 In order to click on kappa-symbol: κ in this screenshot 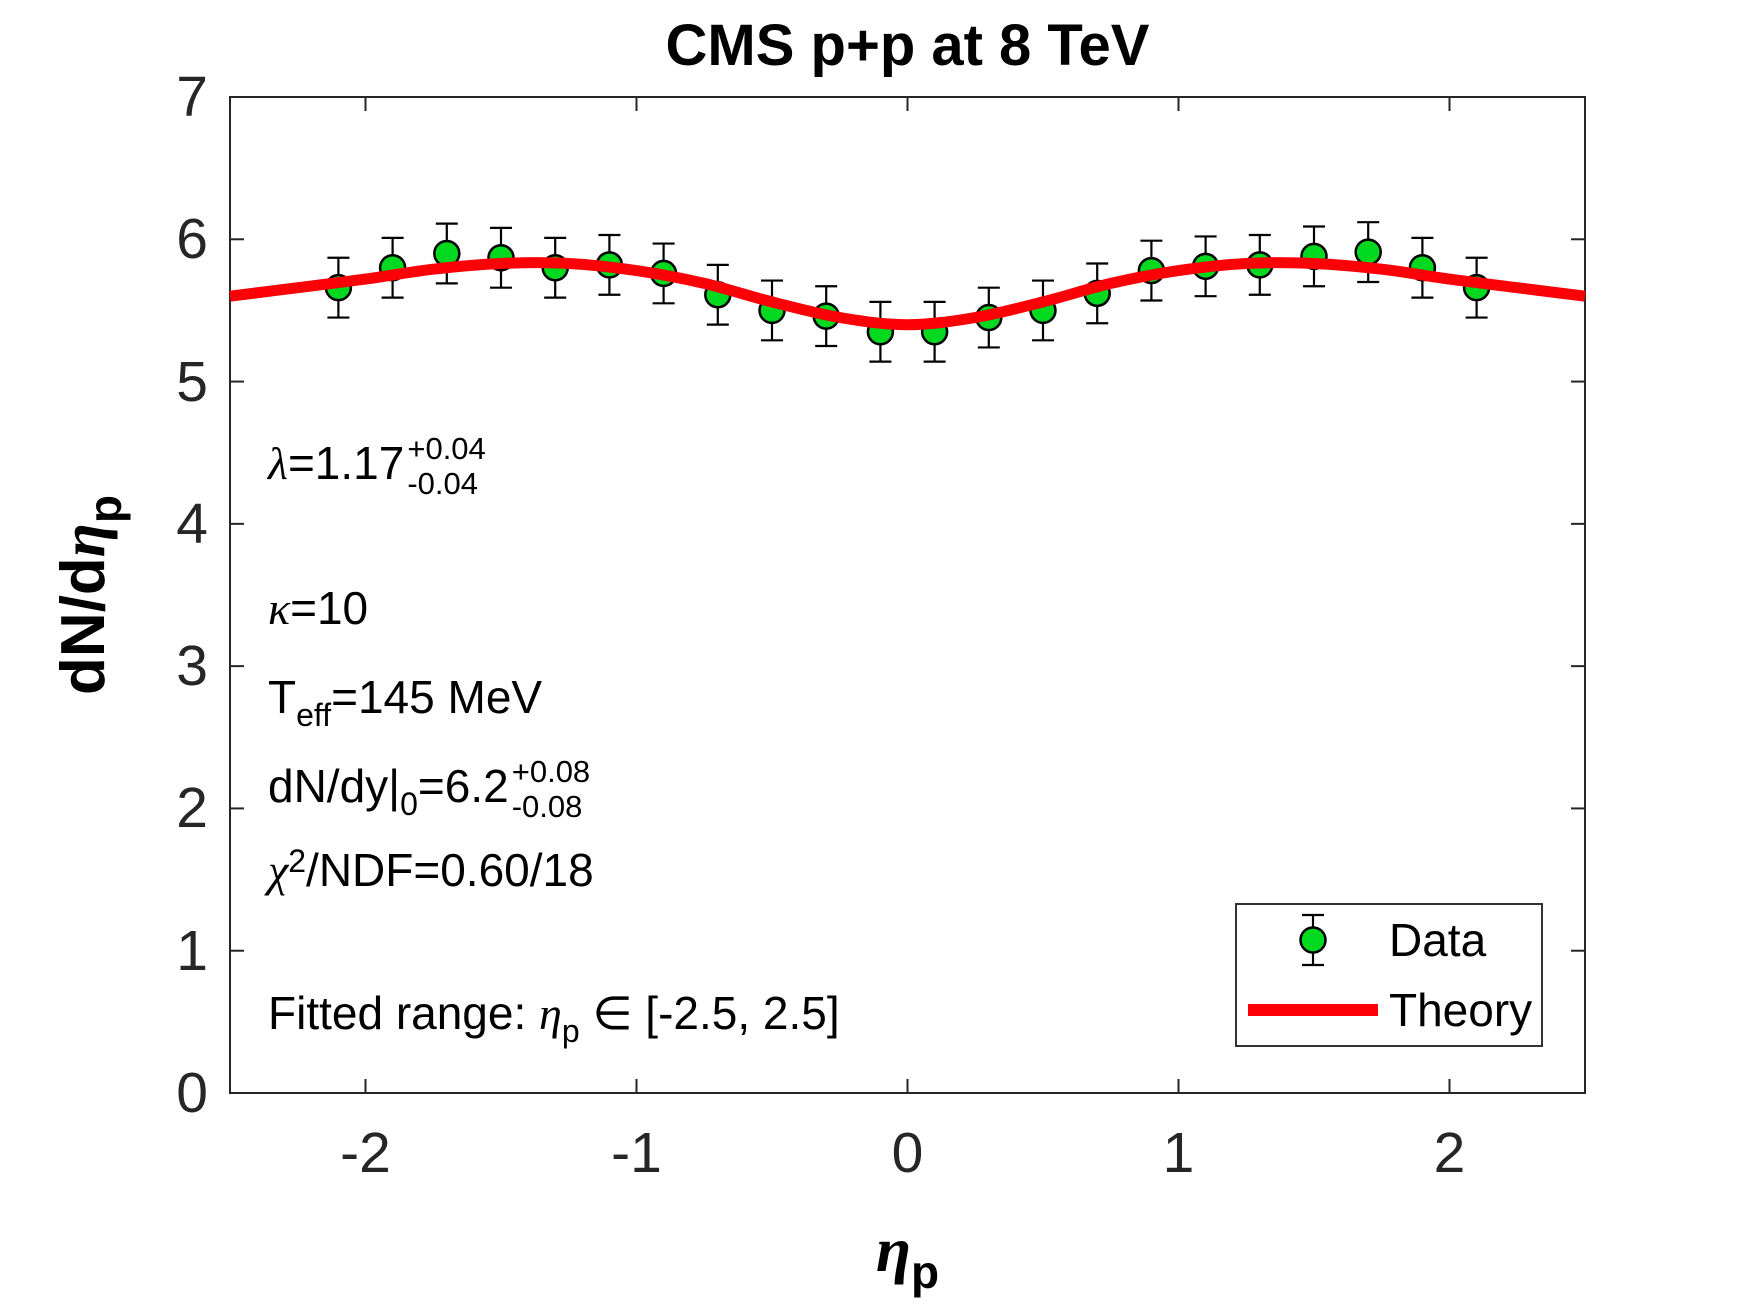, I will do `click(279, 608)`.